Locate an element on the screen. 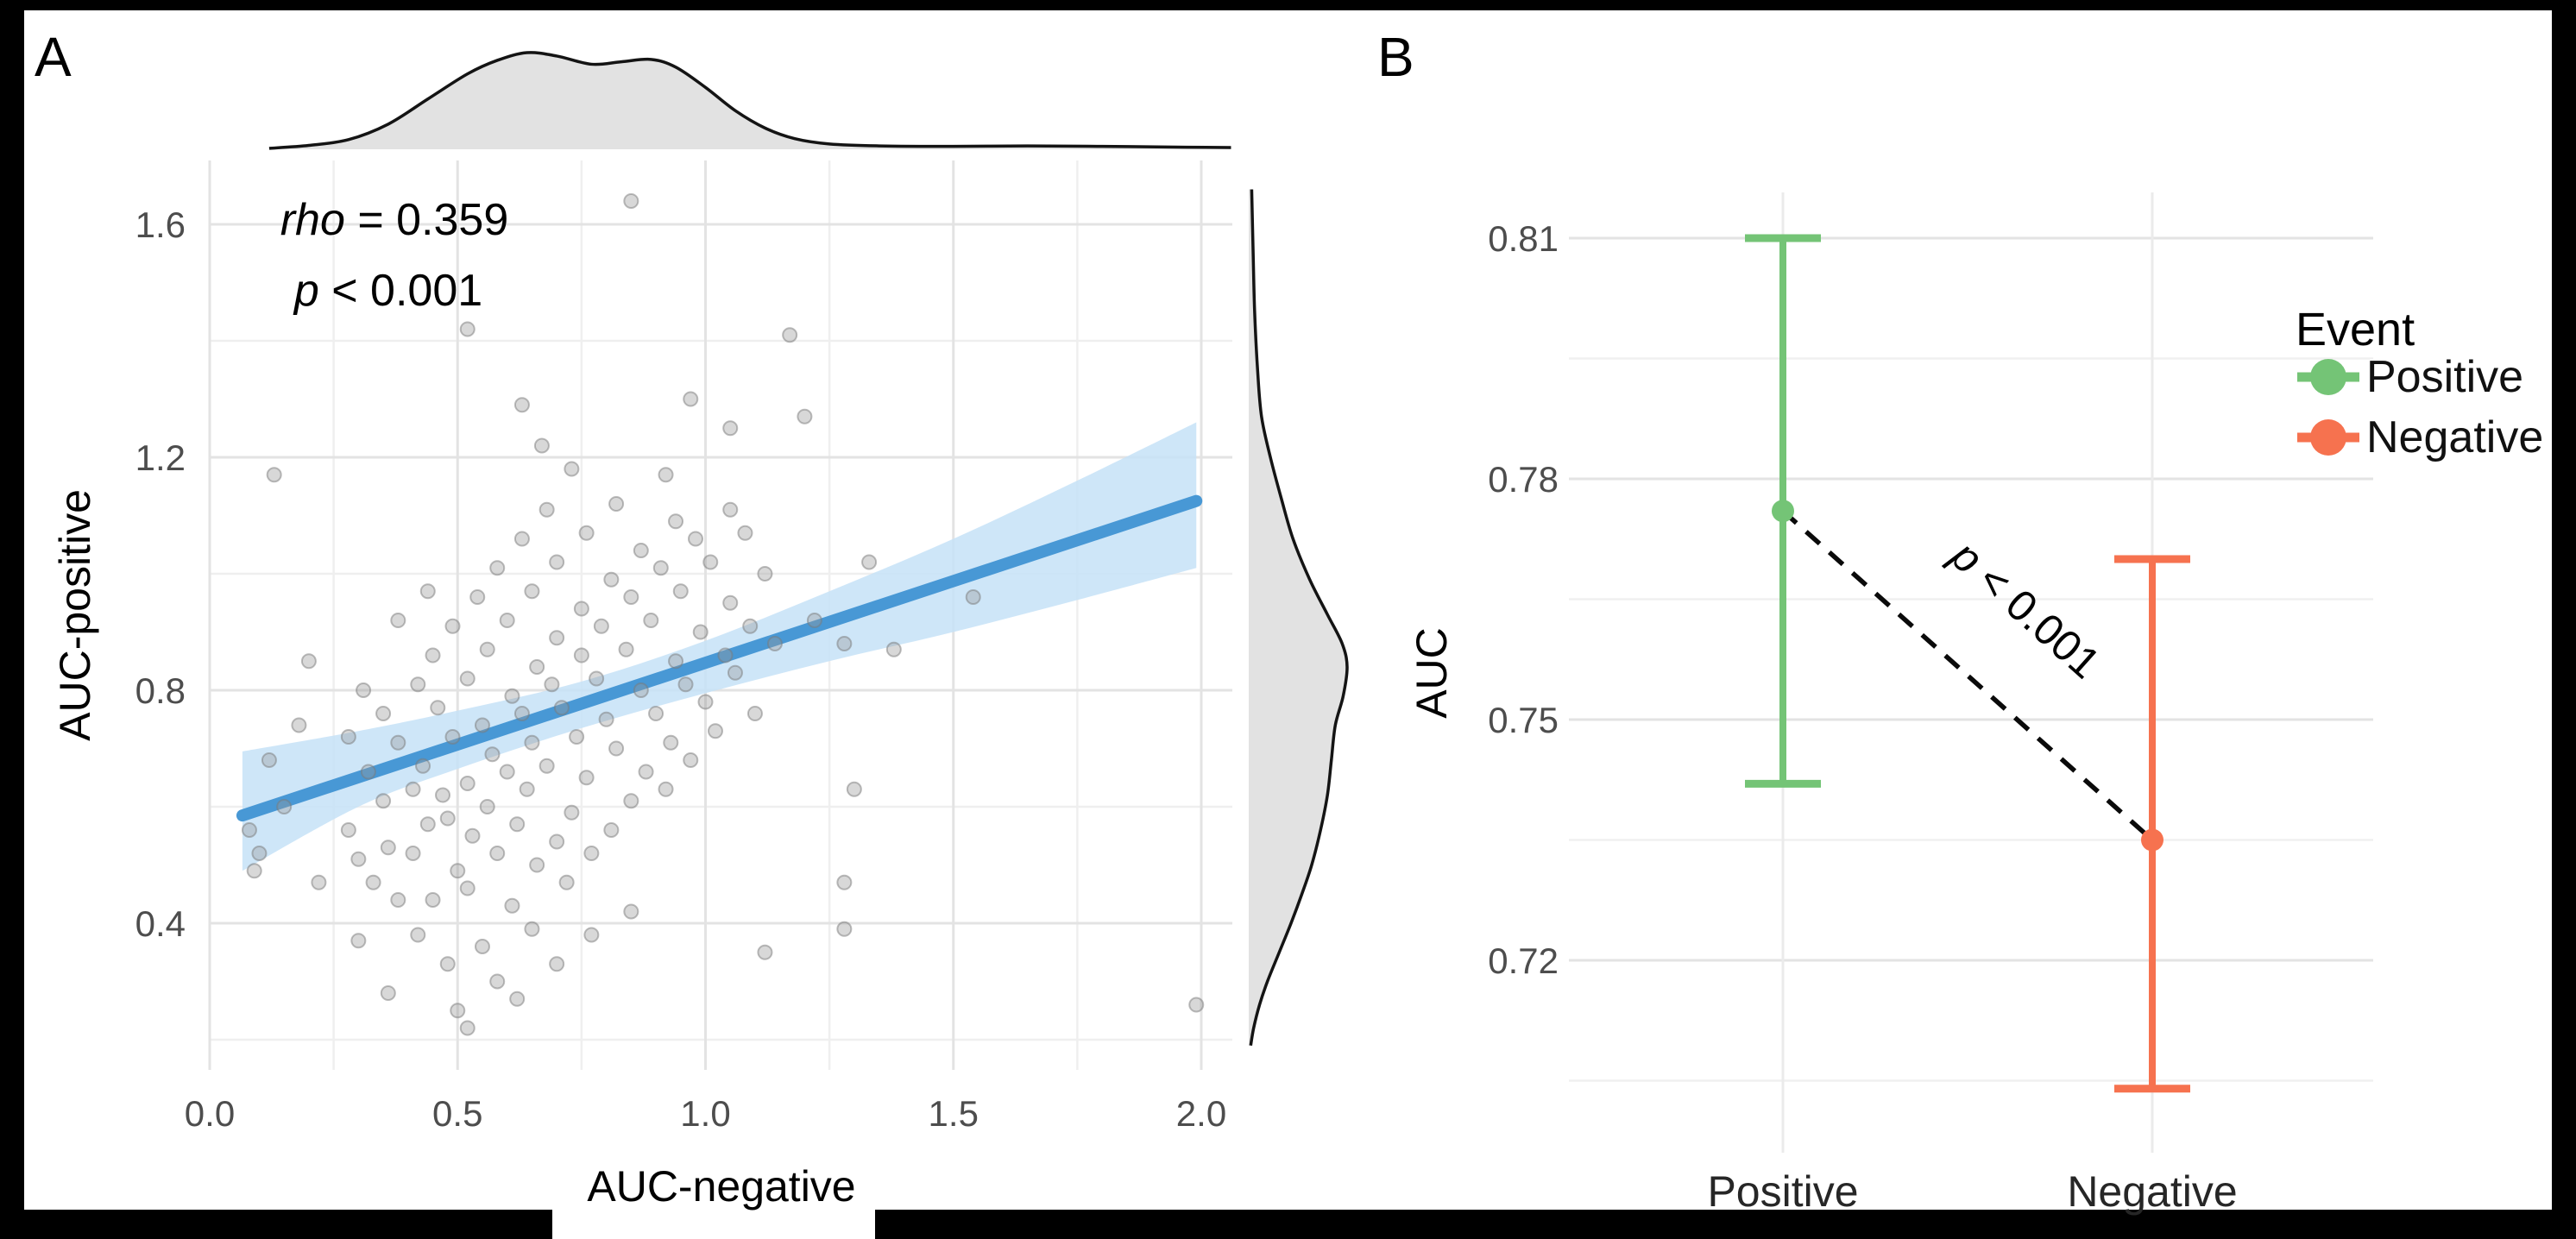 The image size is (2576, 1239). regression-confidence-band is located at coordinates (719, 646).